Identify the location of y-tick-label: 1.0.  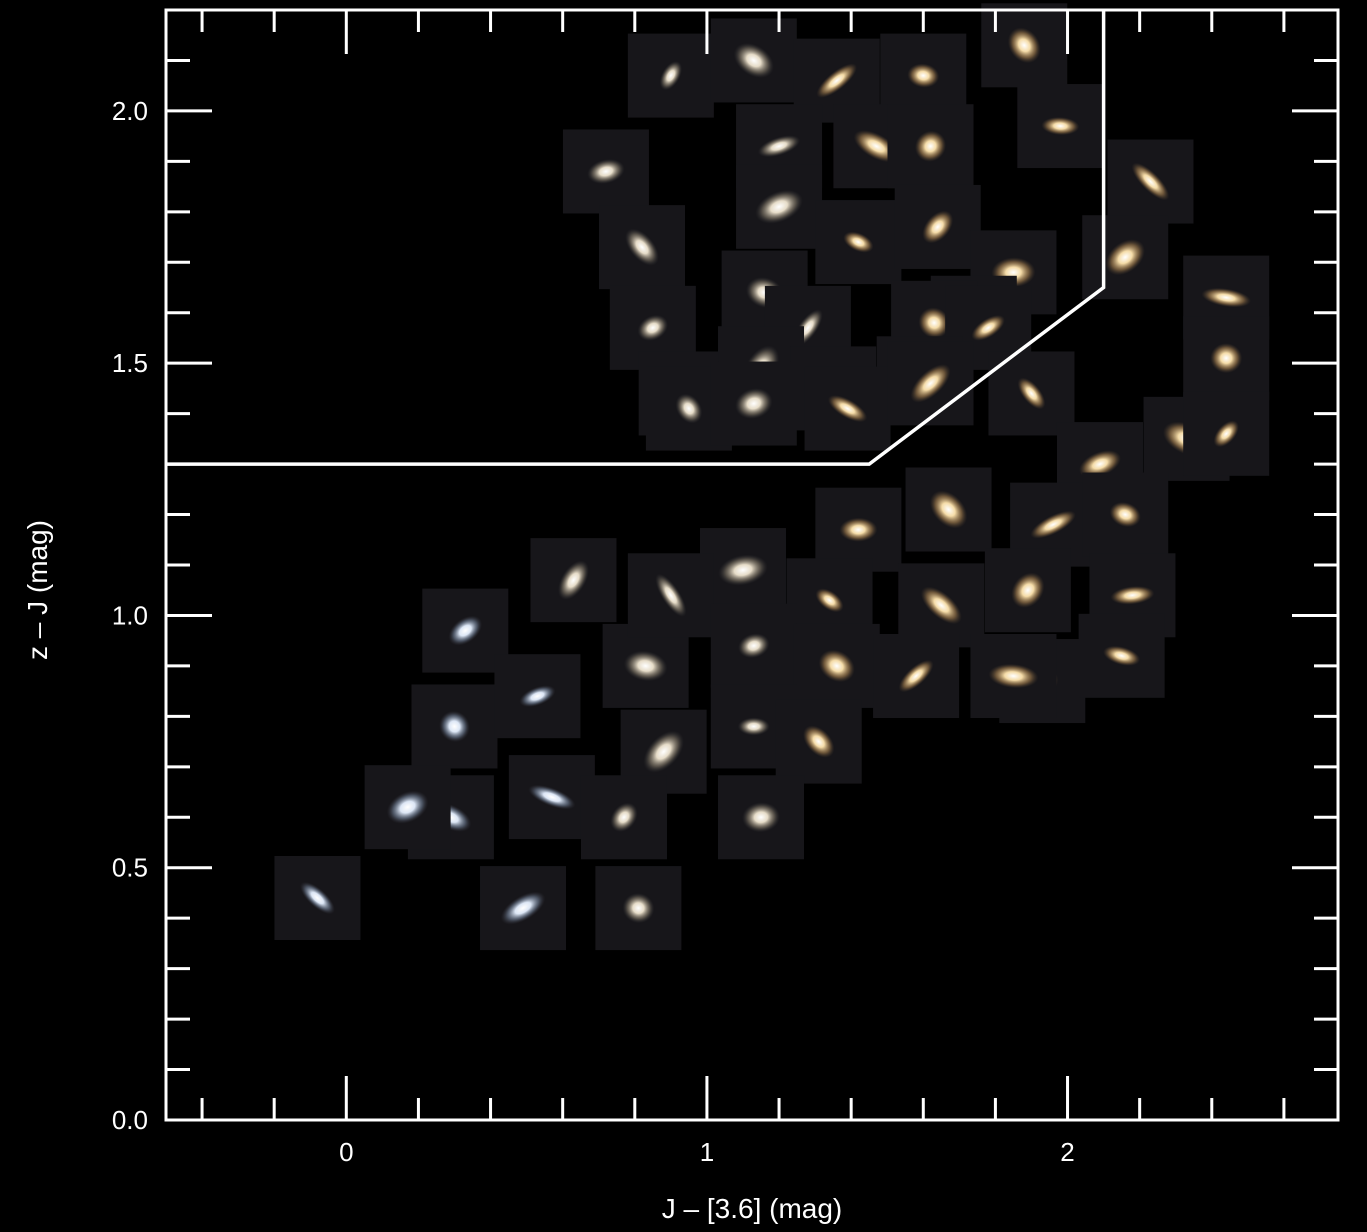
(130, 615).